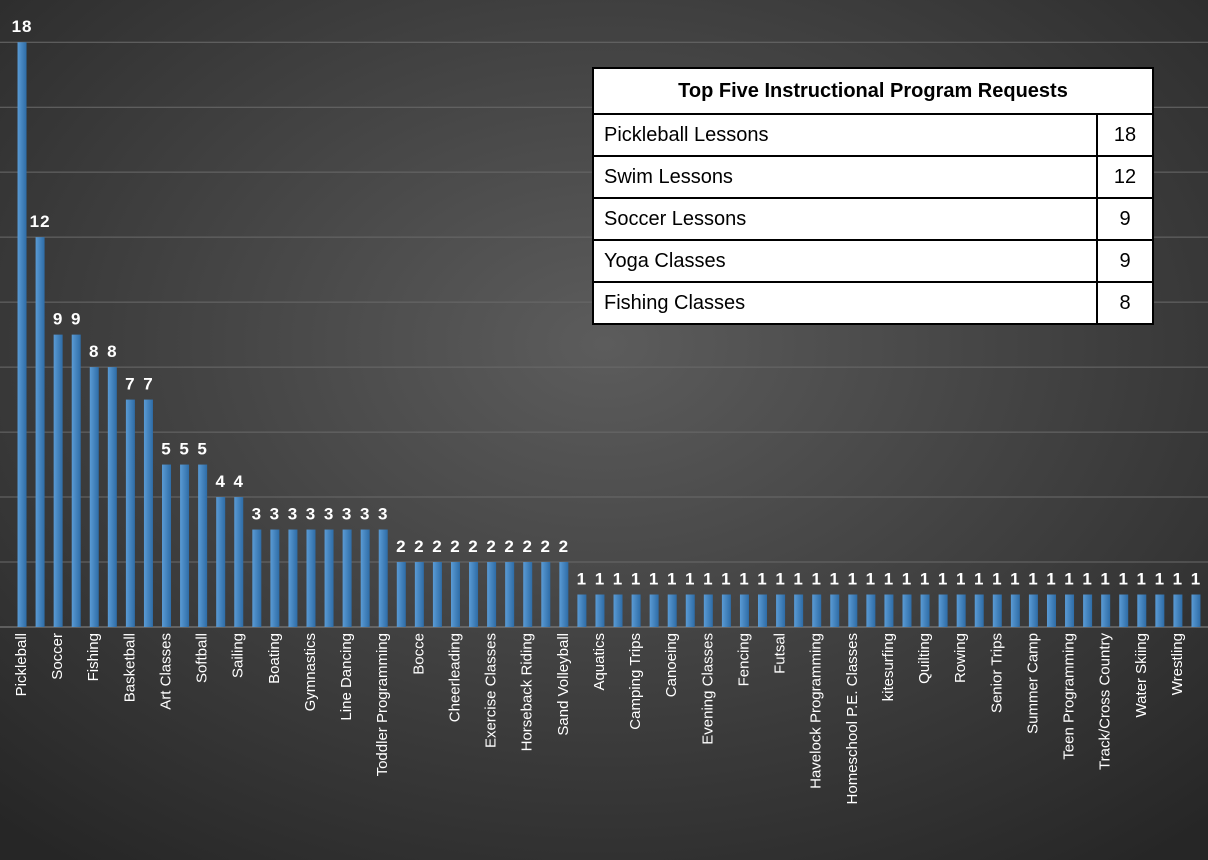 This screenshot has width=1208, height=860. I want to click on x-tick-label: Rowing, so click(960, 658).